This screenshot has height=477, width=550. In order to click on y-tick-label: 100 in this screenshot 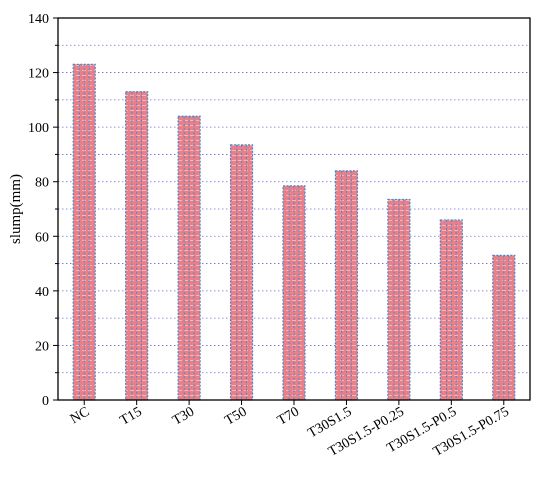, I will do `click(38, 128)`.